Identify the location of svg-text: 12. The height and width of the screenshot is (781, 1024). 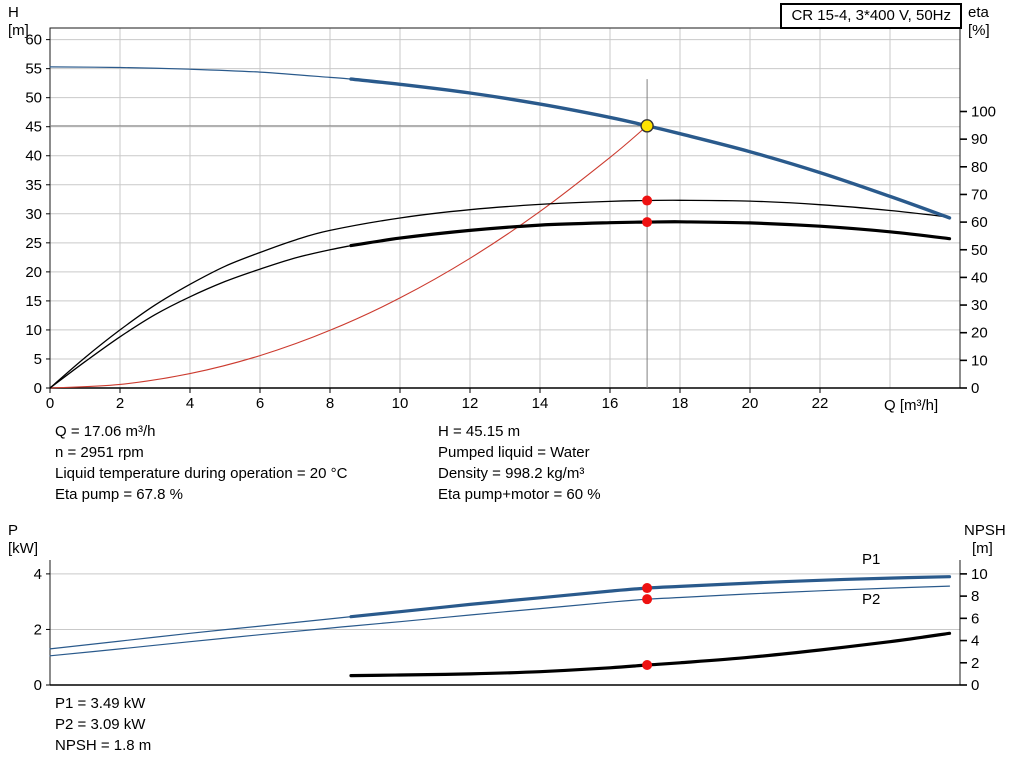
(470, 403).